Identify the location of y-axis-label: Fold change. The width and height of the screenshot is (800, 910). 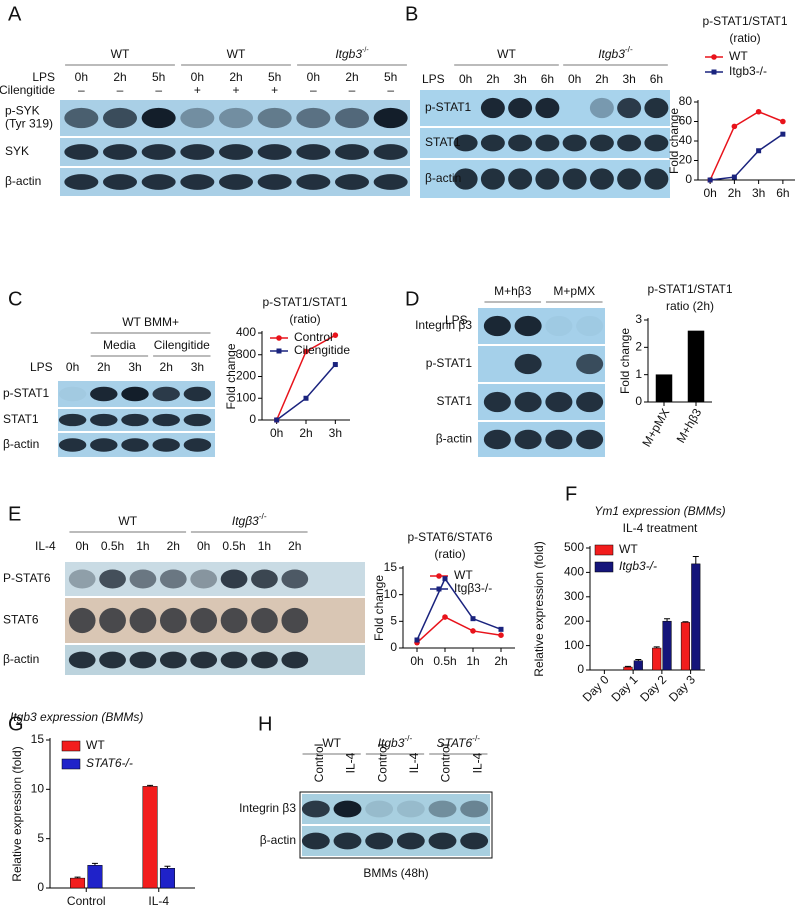
(379, 608).